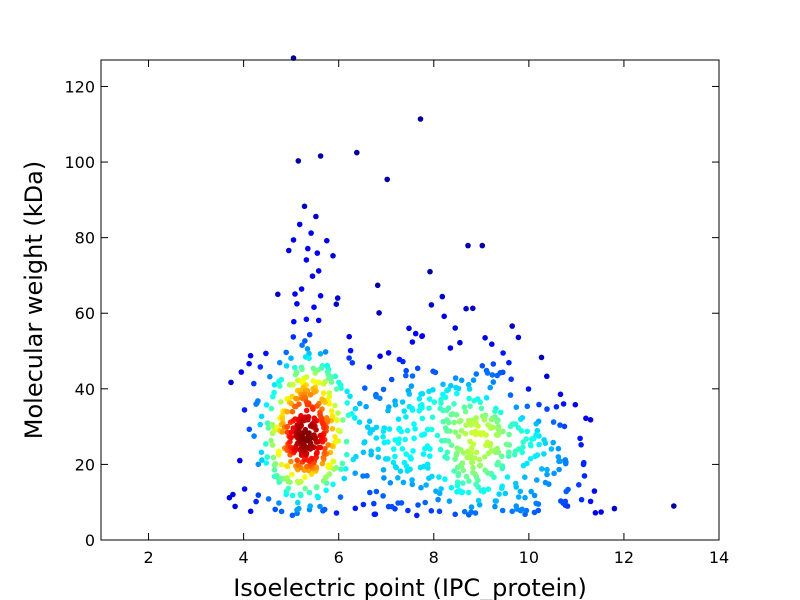 The width and height of the screenshot is (800, 600). I want to click on x-tick-label: 10, so click(529, 557).